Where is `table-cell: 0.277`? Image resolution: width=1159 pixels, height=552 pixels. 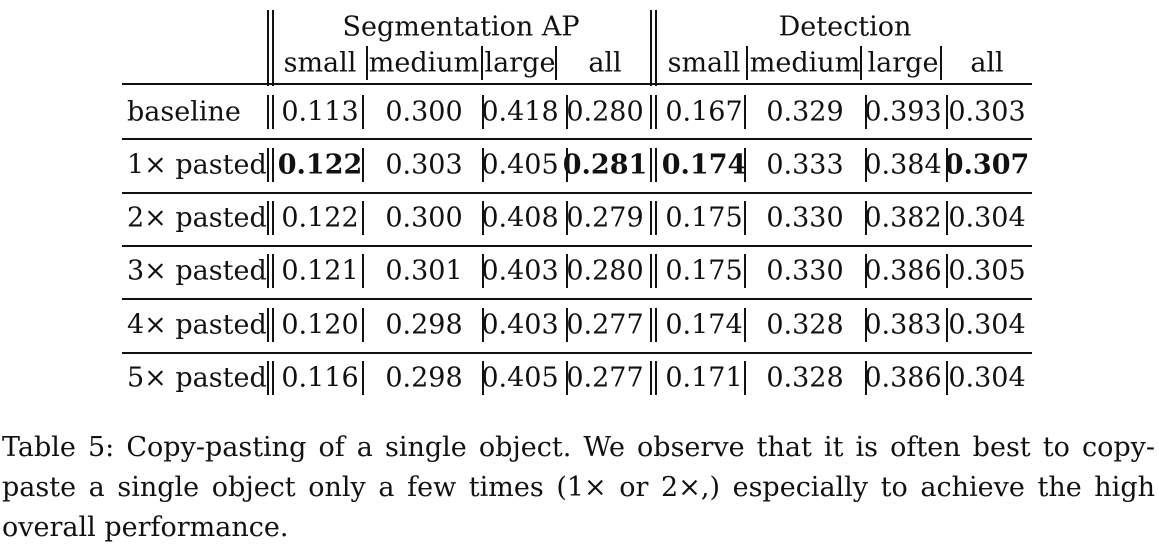
table-cell: 0.277 is located at coordinates (605, 378).